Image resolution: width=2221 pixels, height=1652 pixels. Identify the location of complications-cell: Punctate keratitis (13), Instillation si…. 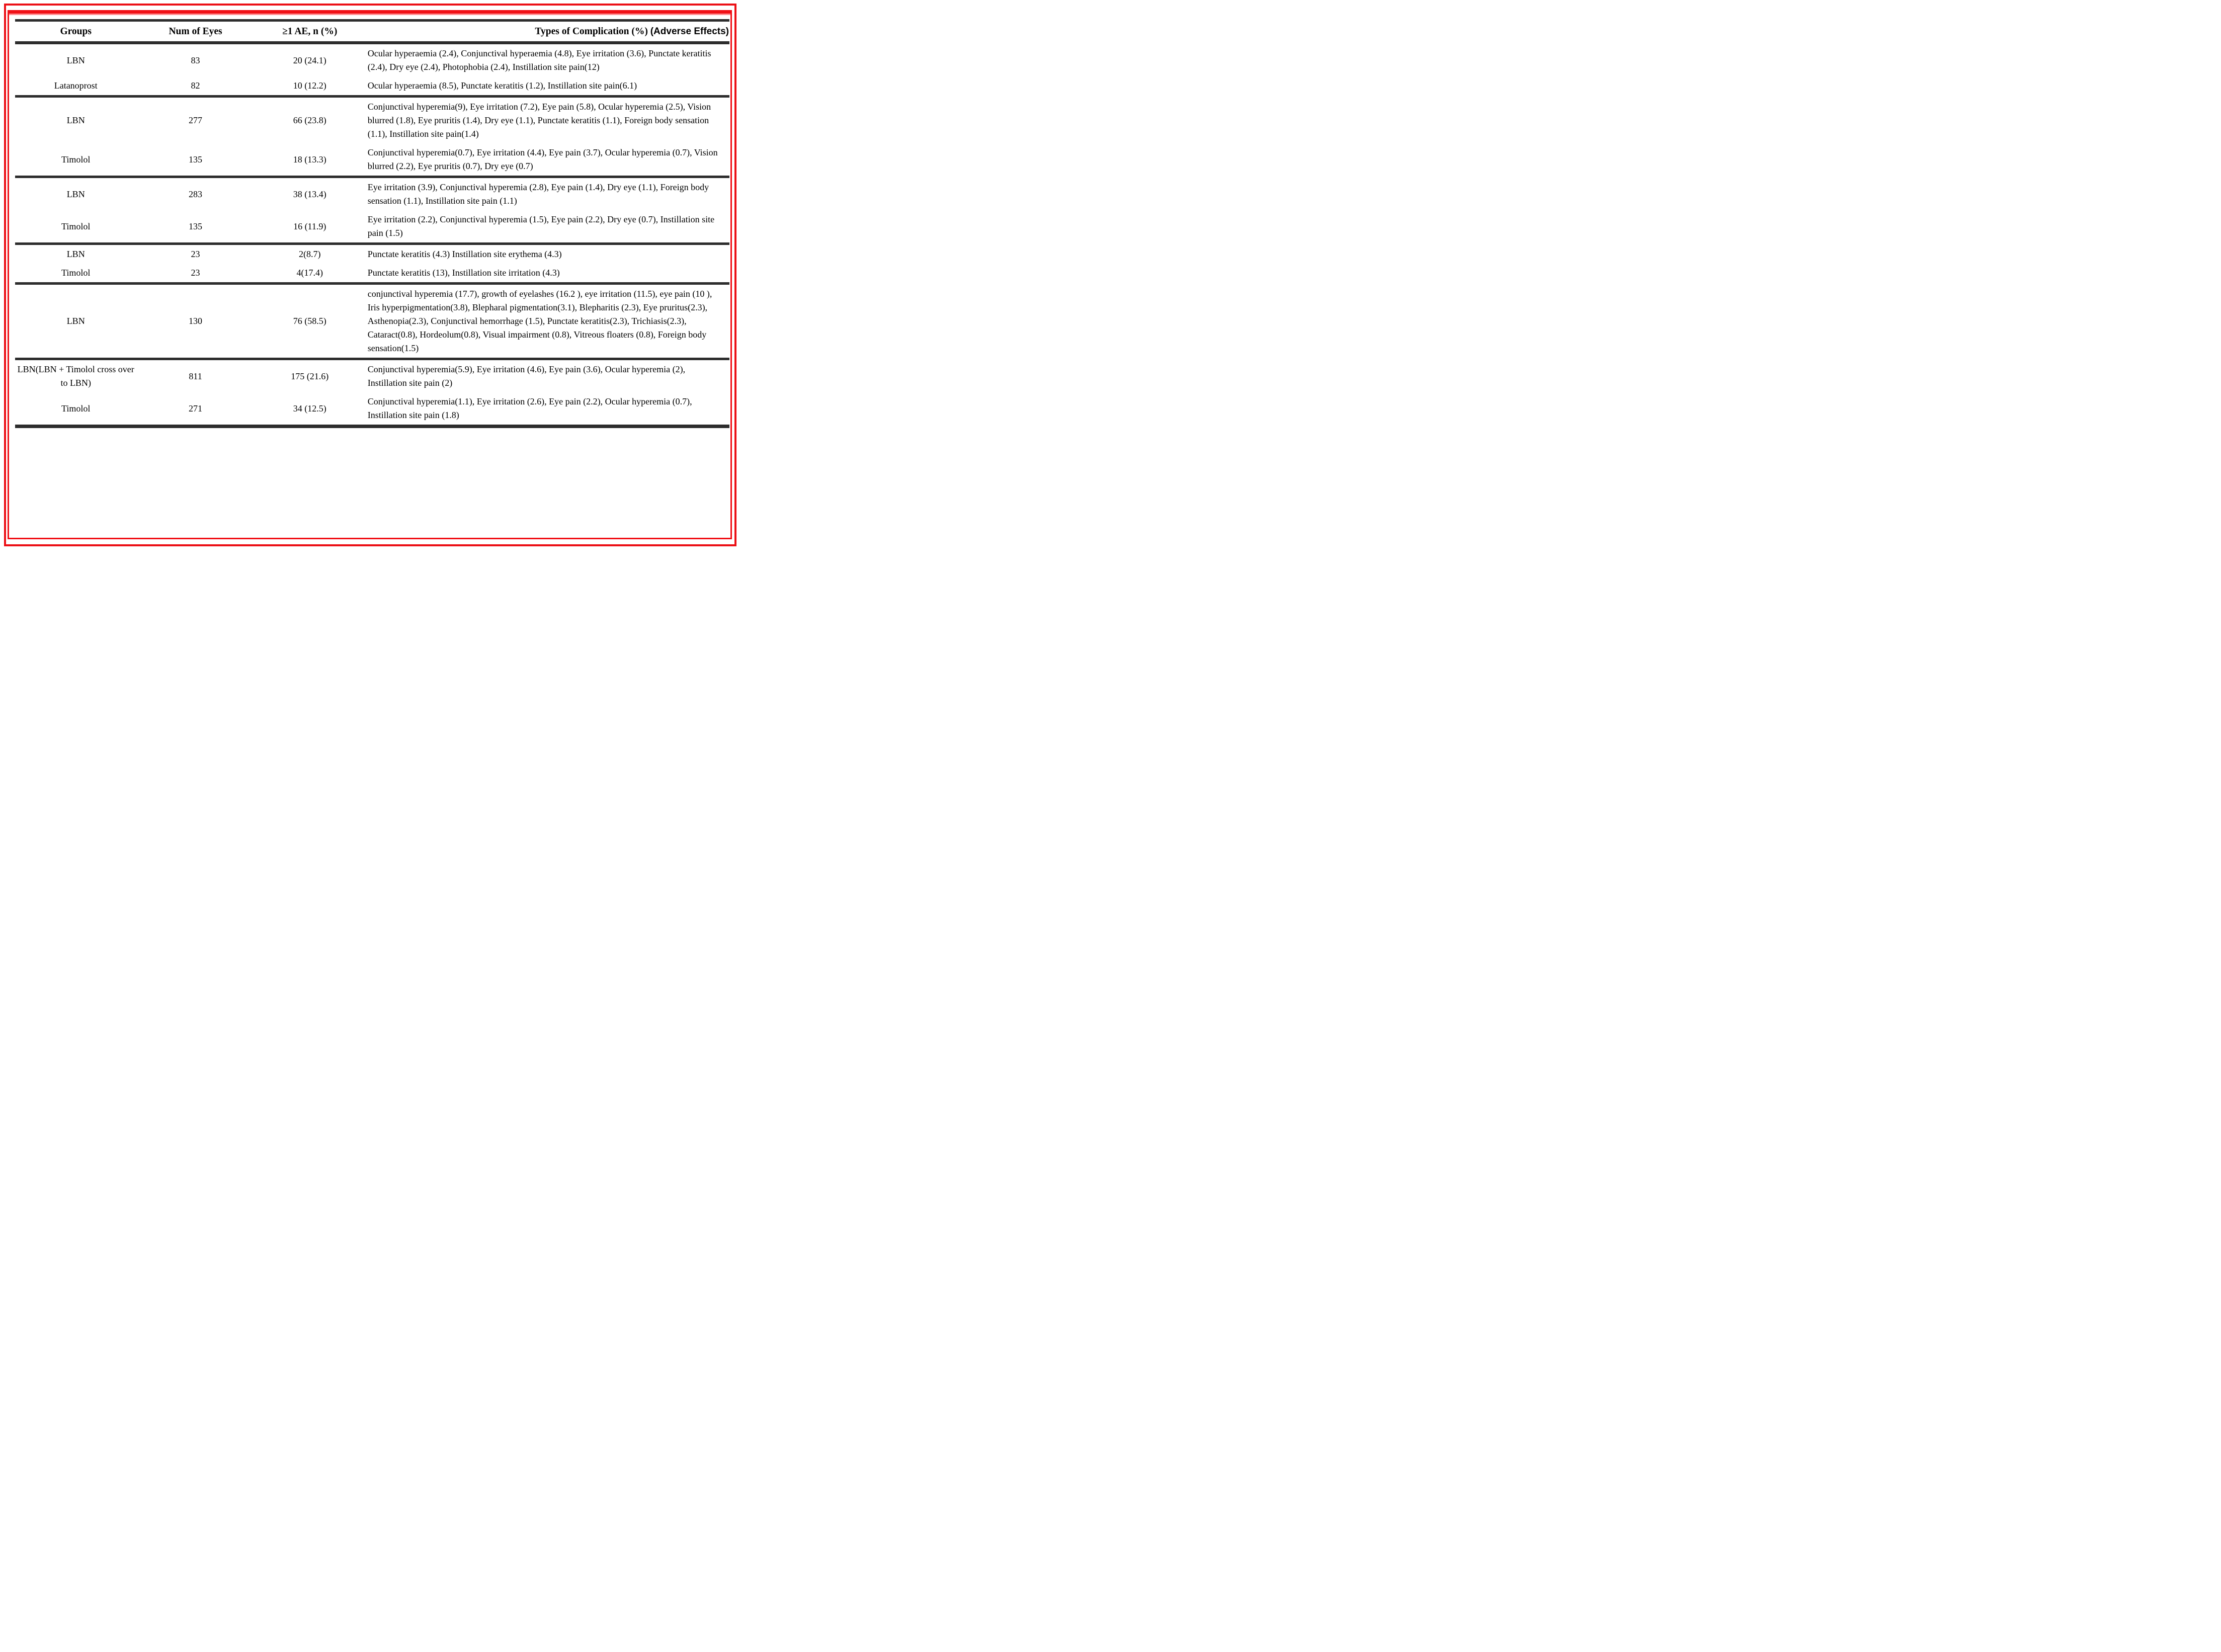
(463, 273).